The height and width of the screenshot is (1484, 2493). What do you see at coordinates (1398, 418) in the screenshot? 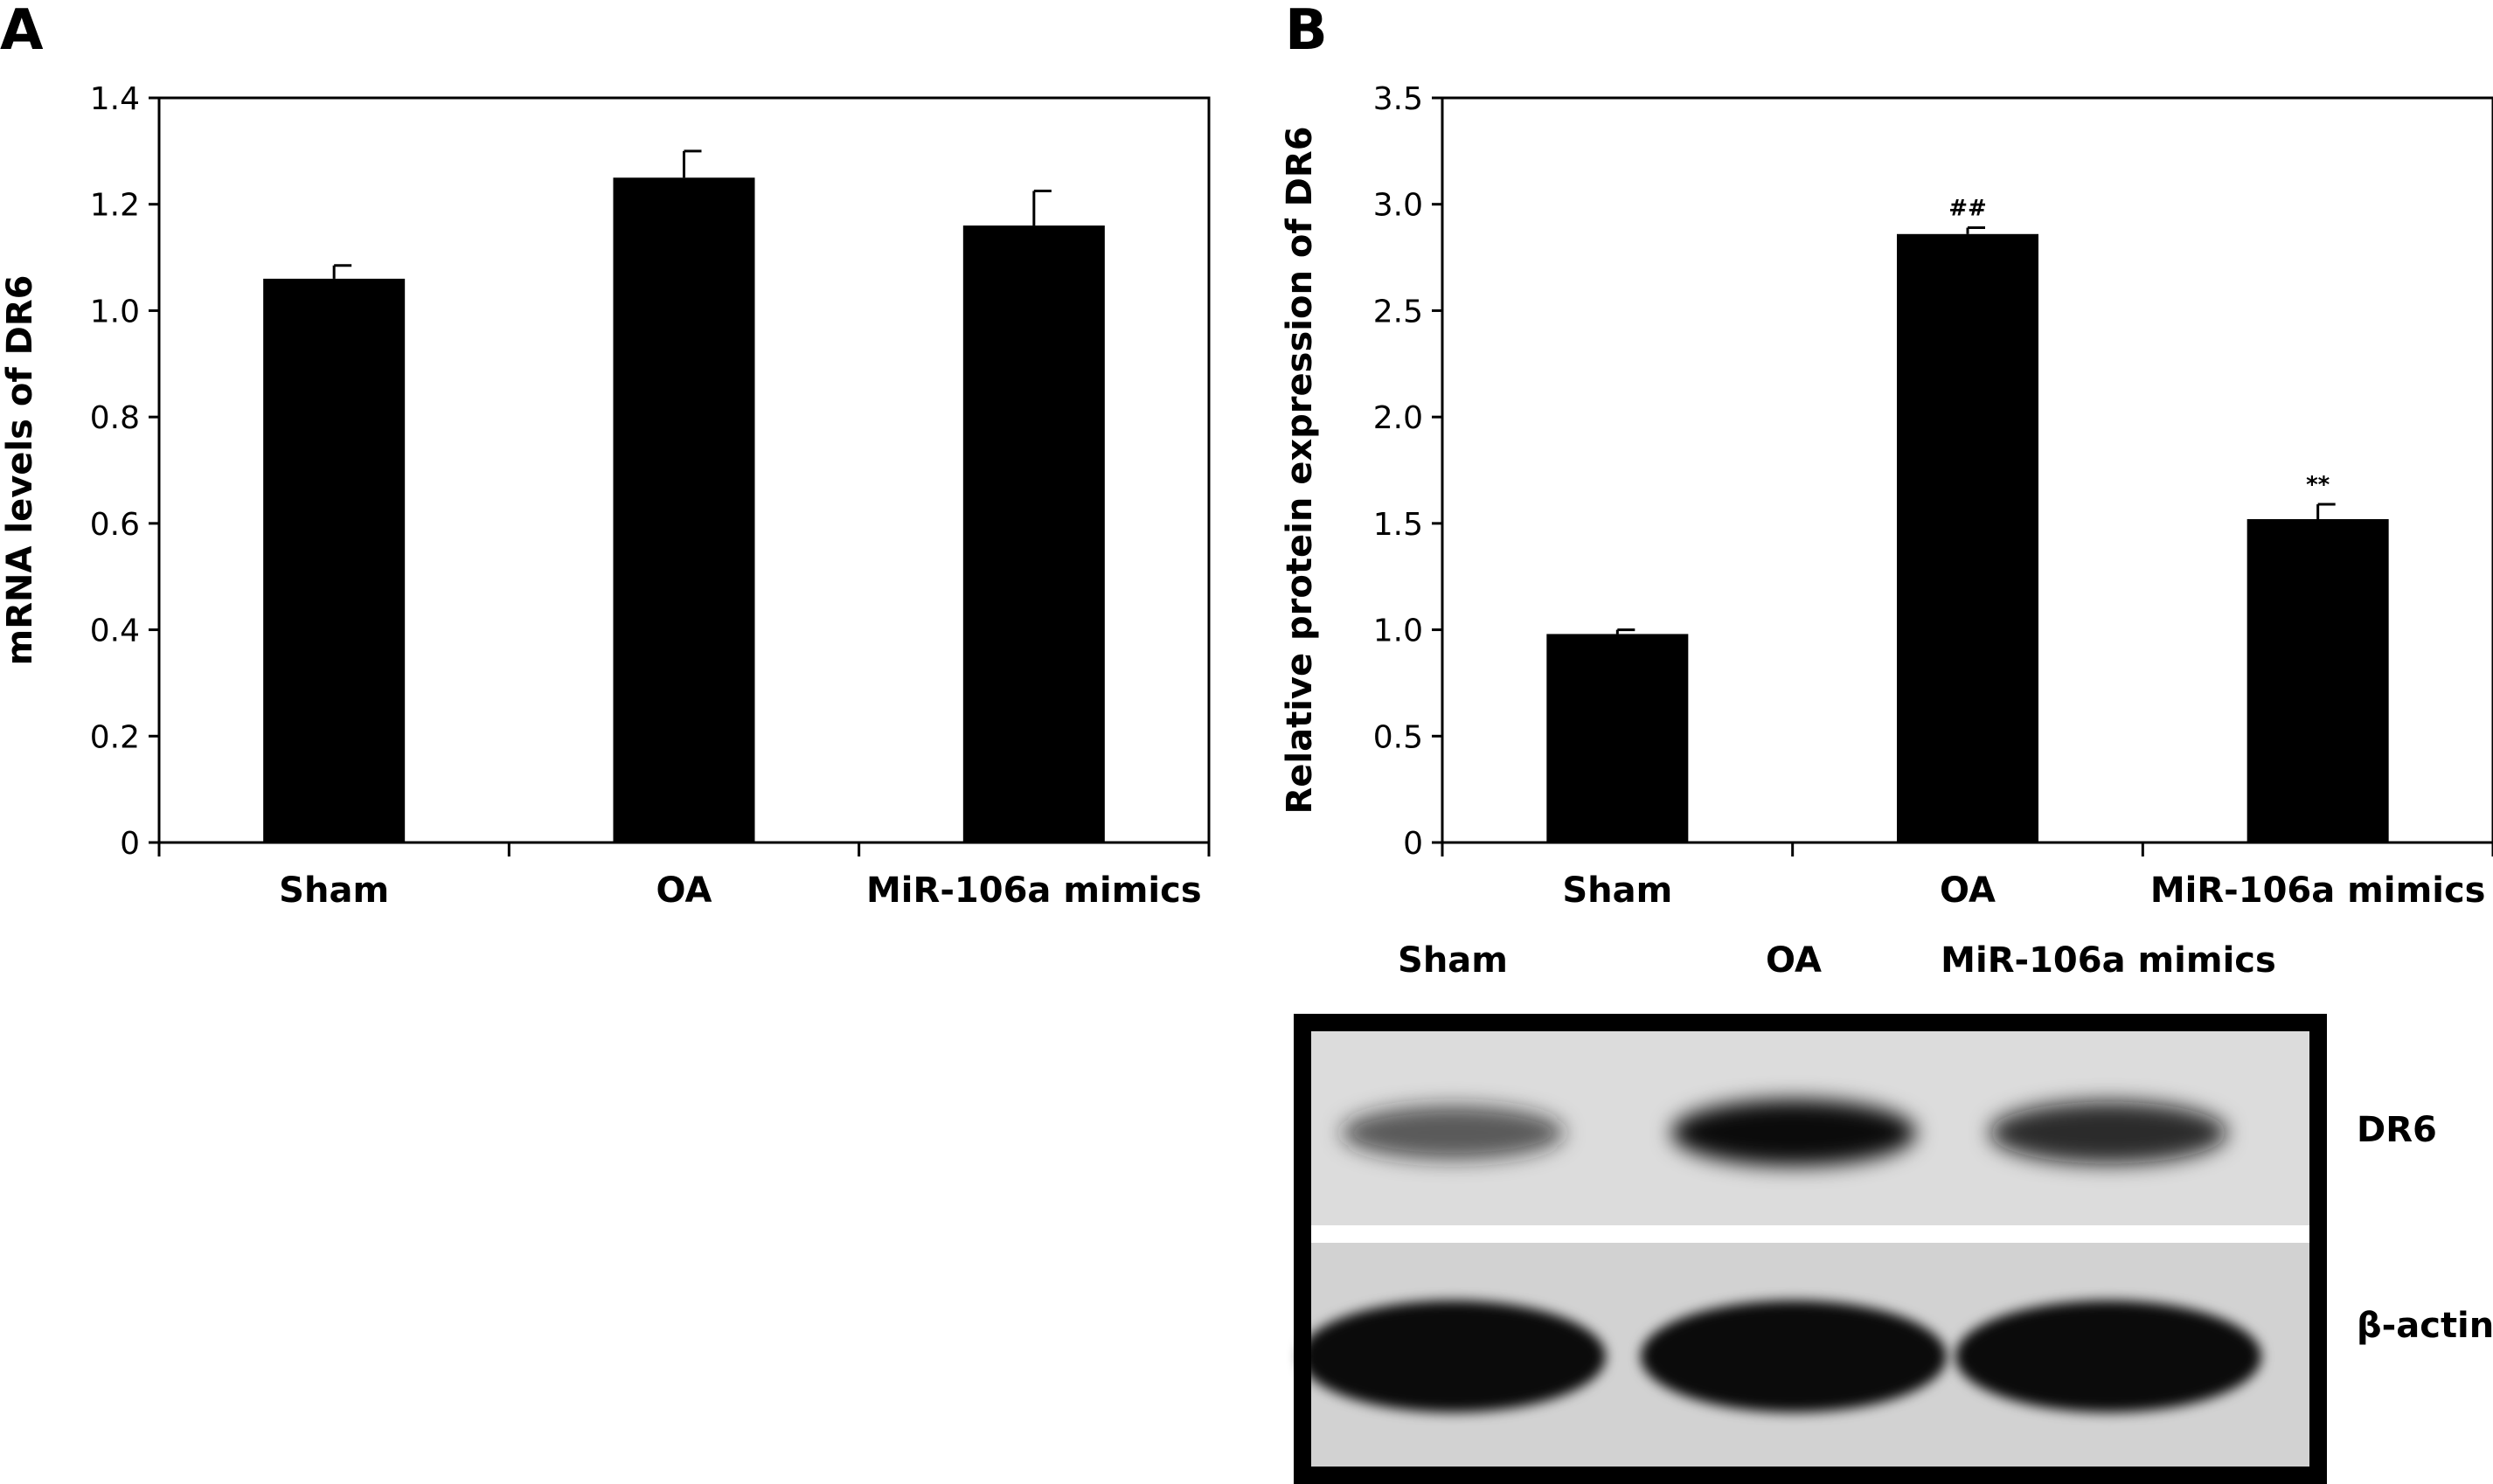
I see `chart-b-y-tick-label: 2.0` at bounding box center [1398, 418].